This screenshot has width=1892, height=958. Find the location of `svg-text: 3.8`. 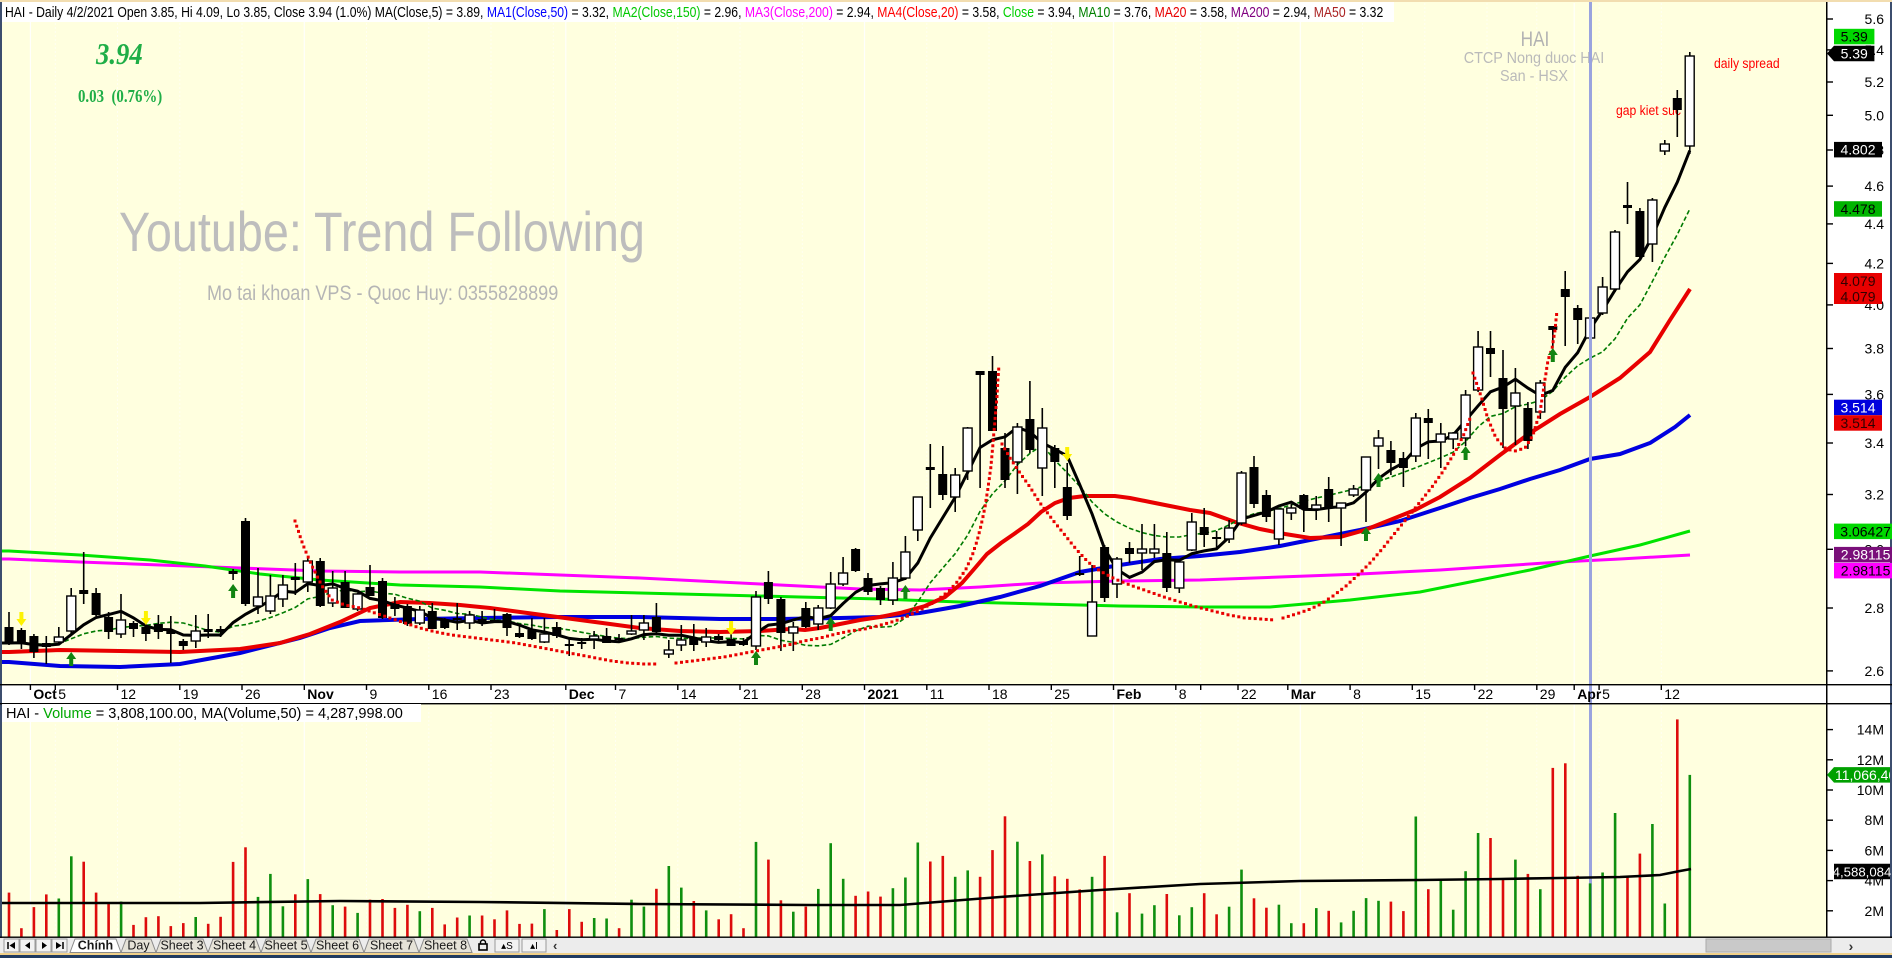

svg-text: 3.8 is located at coordinates (1875, 349).